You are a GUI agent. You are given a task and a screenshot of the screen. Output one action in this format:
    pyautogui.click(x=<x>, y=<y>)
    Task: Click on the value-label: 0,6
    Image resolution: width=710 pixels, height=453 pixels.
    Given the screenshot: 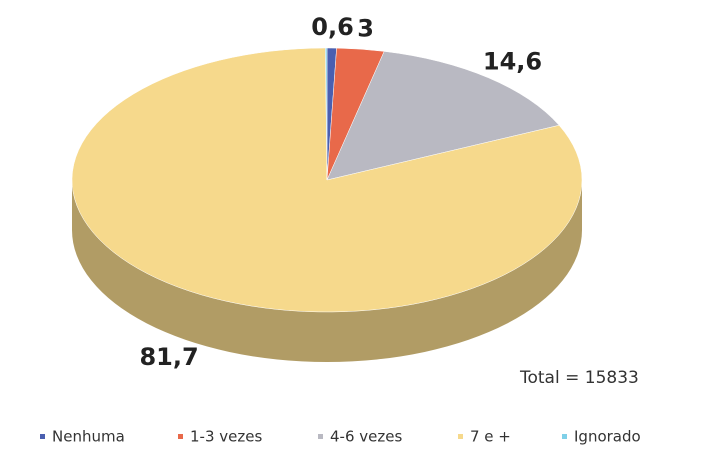 What is the action you would take?
    pyautogui.click(x=332, y=27)
    